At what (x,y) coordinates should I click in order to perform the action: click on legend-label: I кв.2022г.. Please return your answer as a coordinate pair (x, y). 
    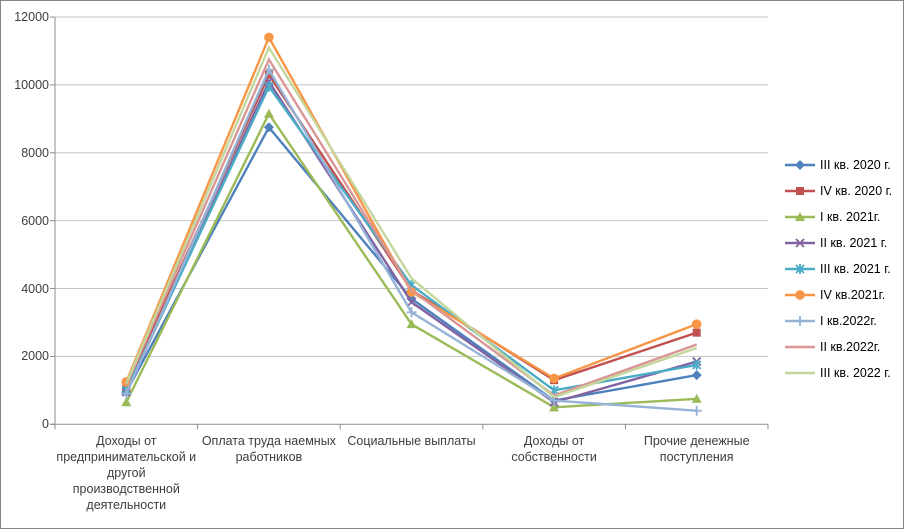
    Looking at the image, I should click on (848, 321).